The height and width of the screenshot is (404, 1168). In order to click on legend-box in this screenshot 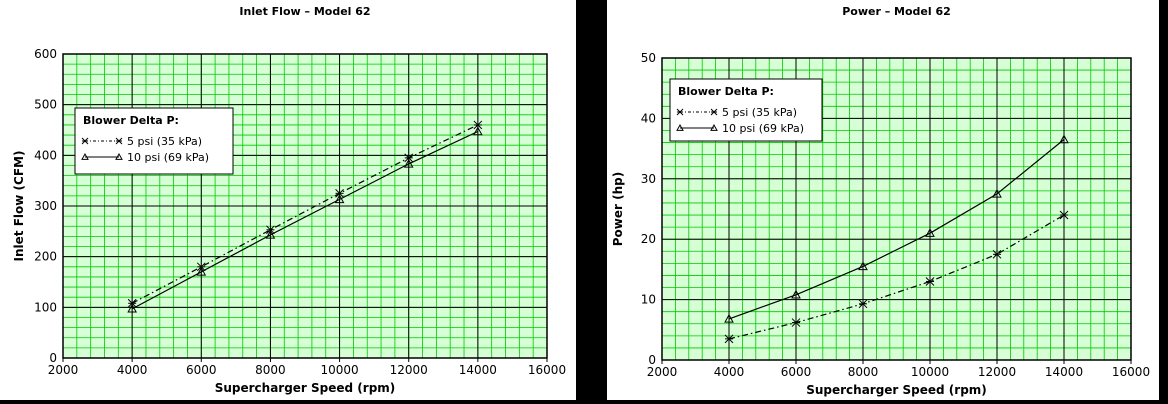, I will do `click(746, 110)`.